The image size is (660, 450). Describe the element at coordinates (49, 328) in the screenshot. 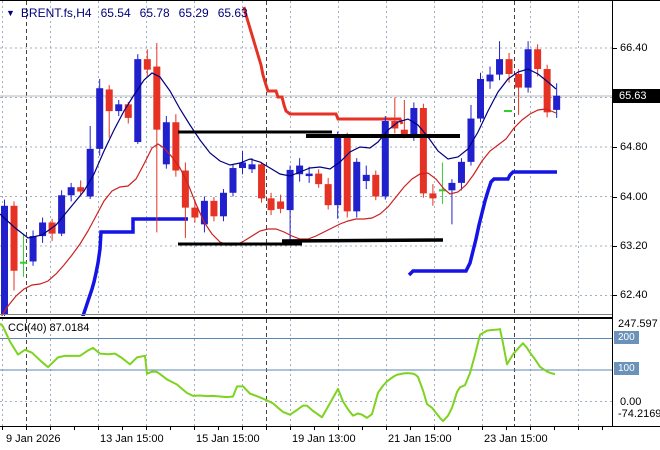

I see `indicator-label: CCI(40) 87.0184` at that location.